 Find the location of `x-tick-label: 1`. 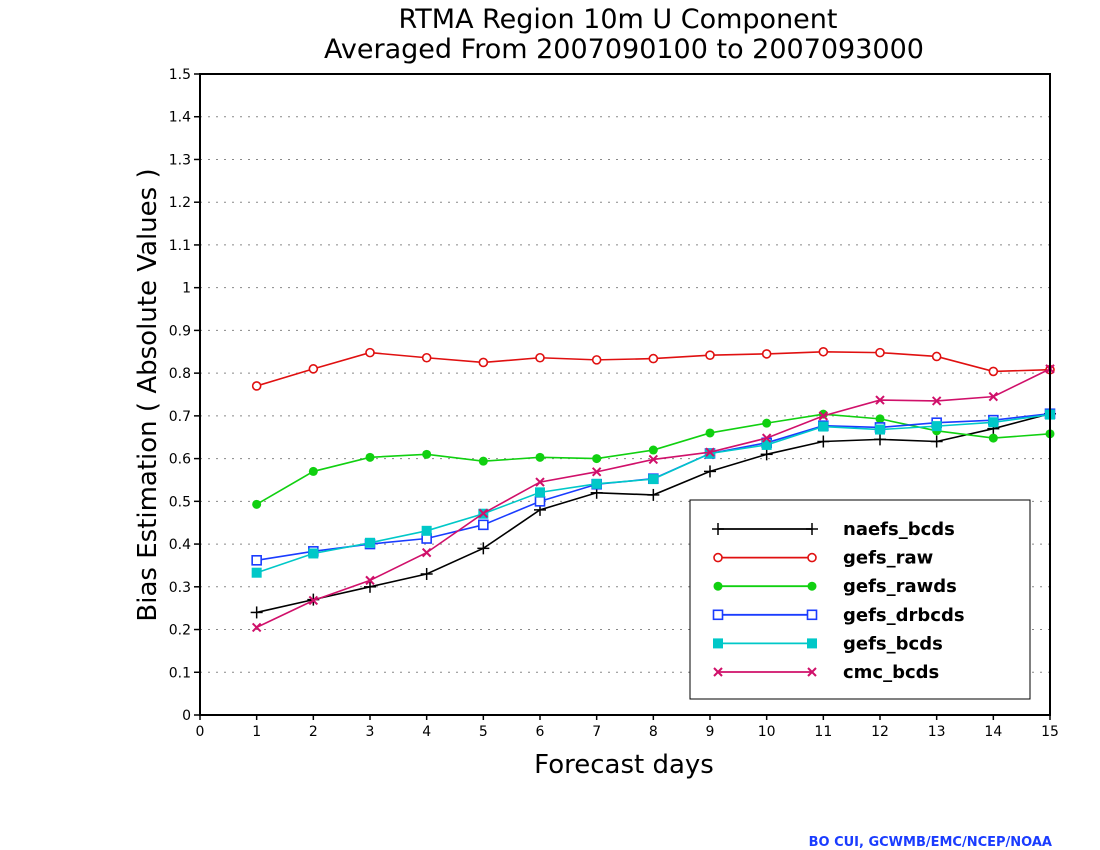

x-tick-label: 1 is located at coordinates (256, 732).